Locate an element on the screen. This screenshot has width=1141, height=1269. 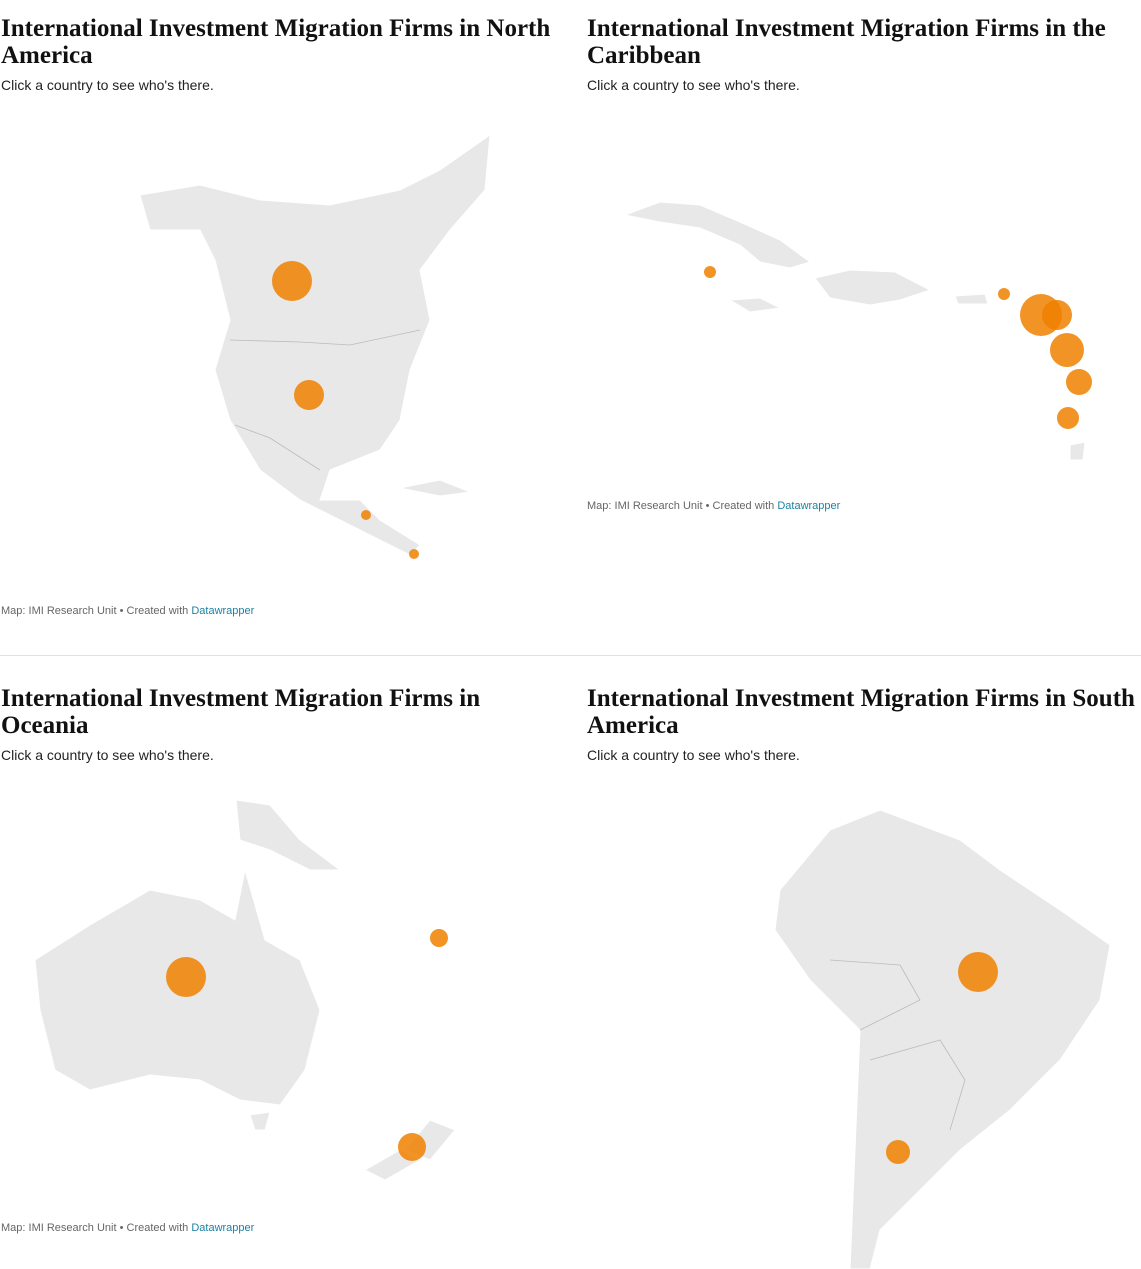
map-oceania is located at coordinates (245, 990).